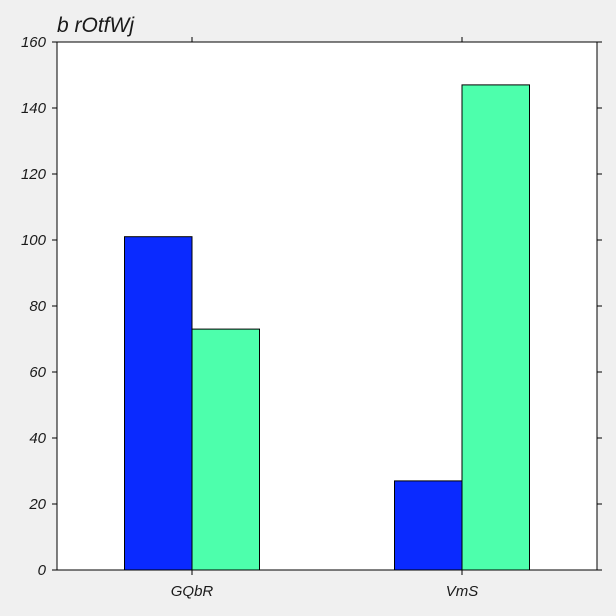 The height and width of the screenshot is (616, 616). I want to click on y-tick-label: 40, so click(37, 438).